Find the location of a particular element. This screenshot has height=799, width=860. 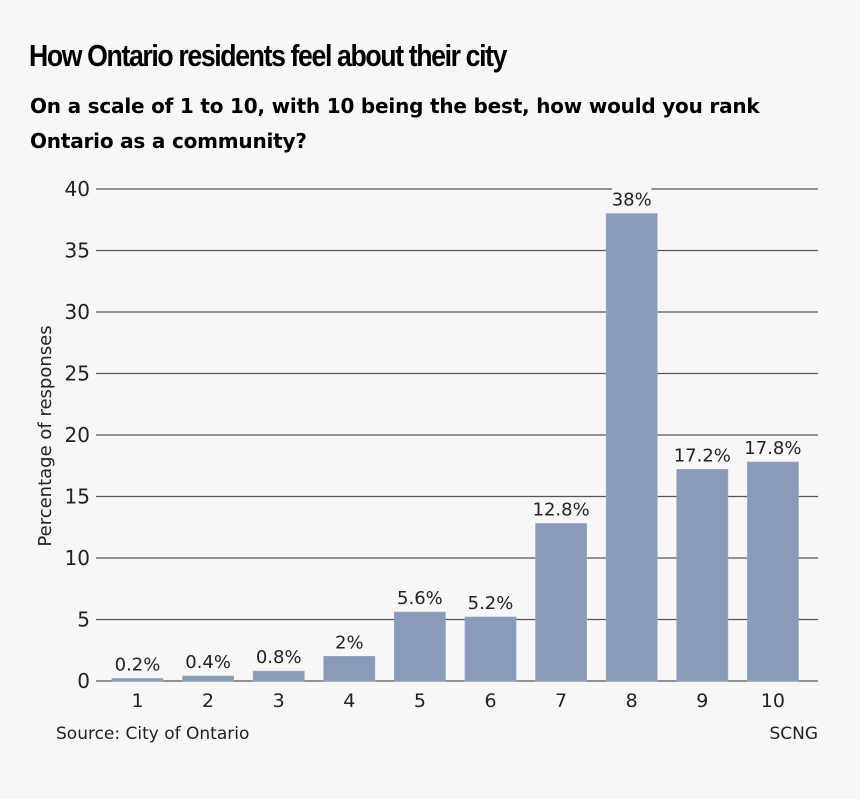

y-tick-label: 40 is located at coordinates (77, 189).